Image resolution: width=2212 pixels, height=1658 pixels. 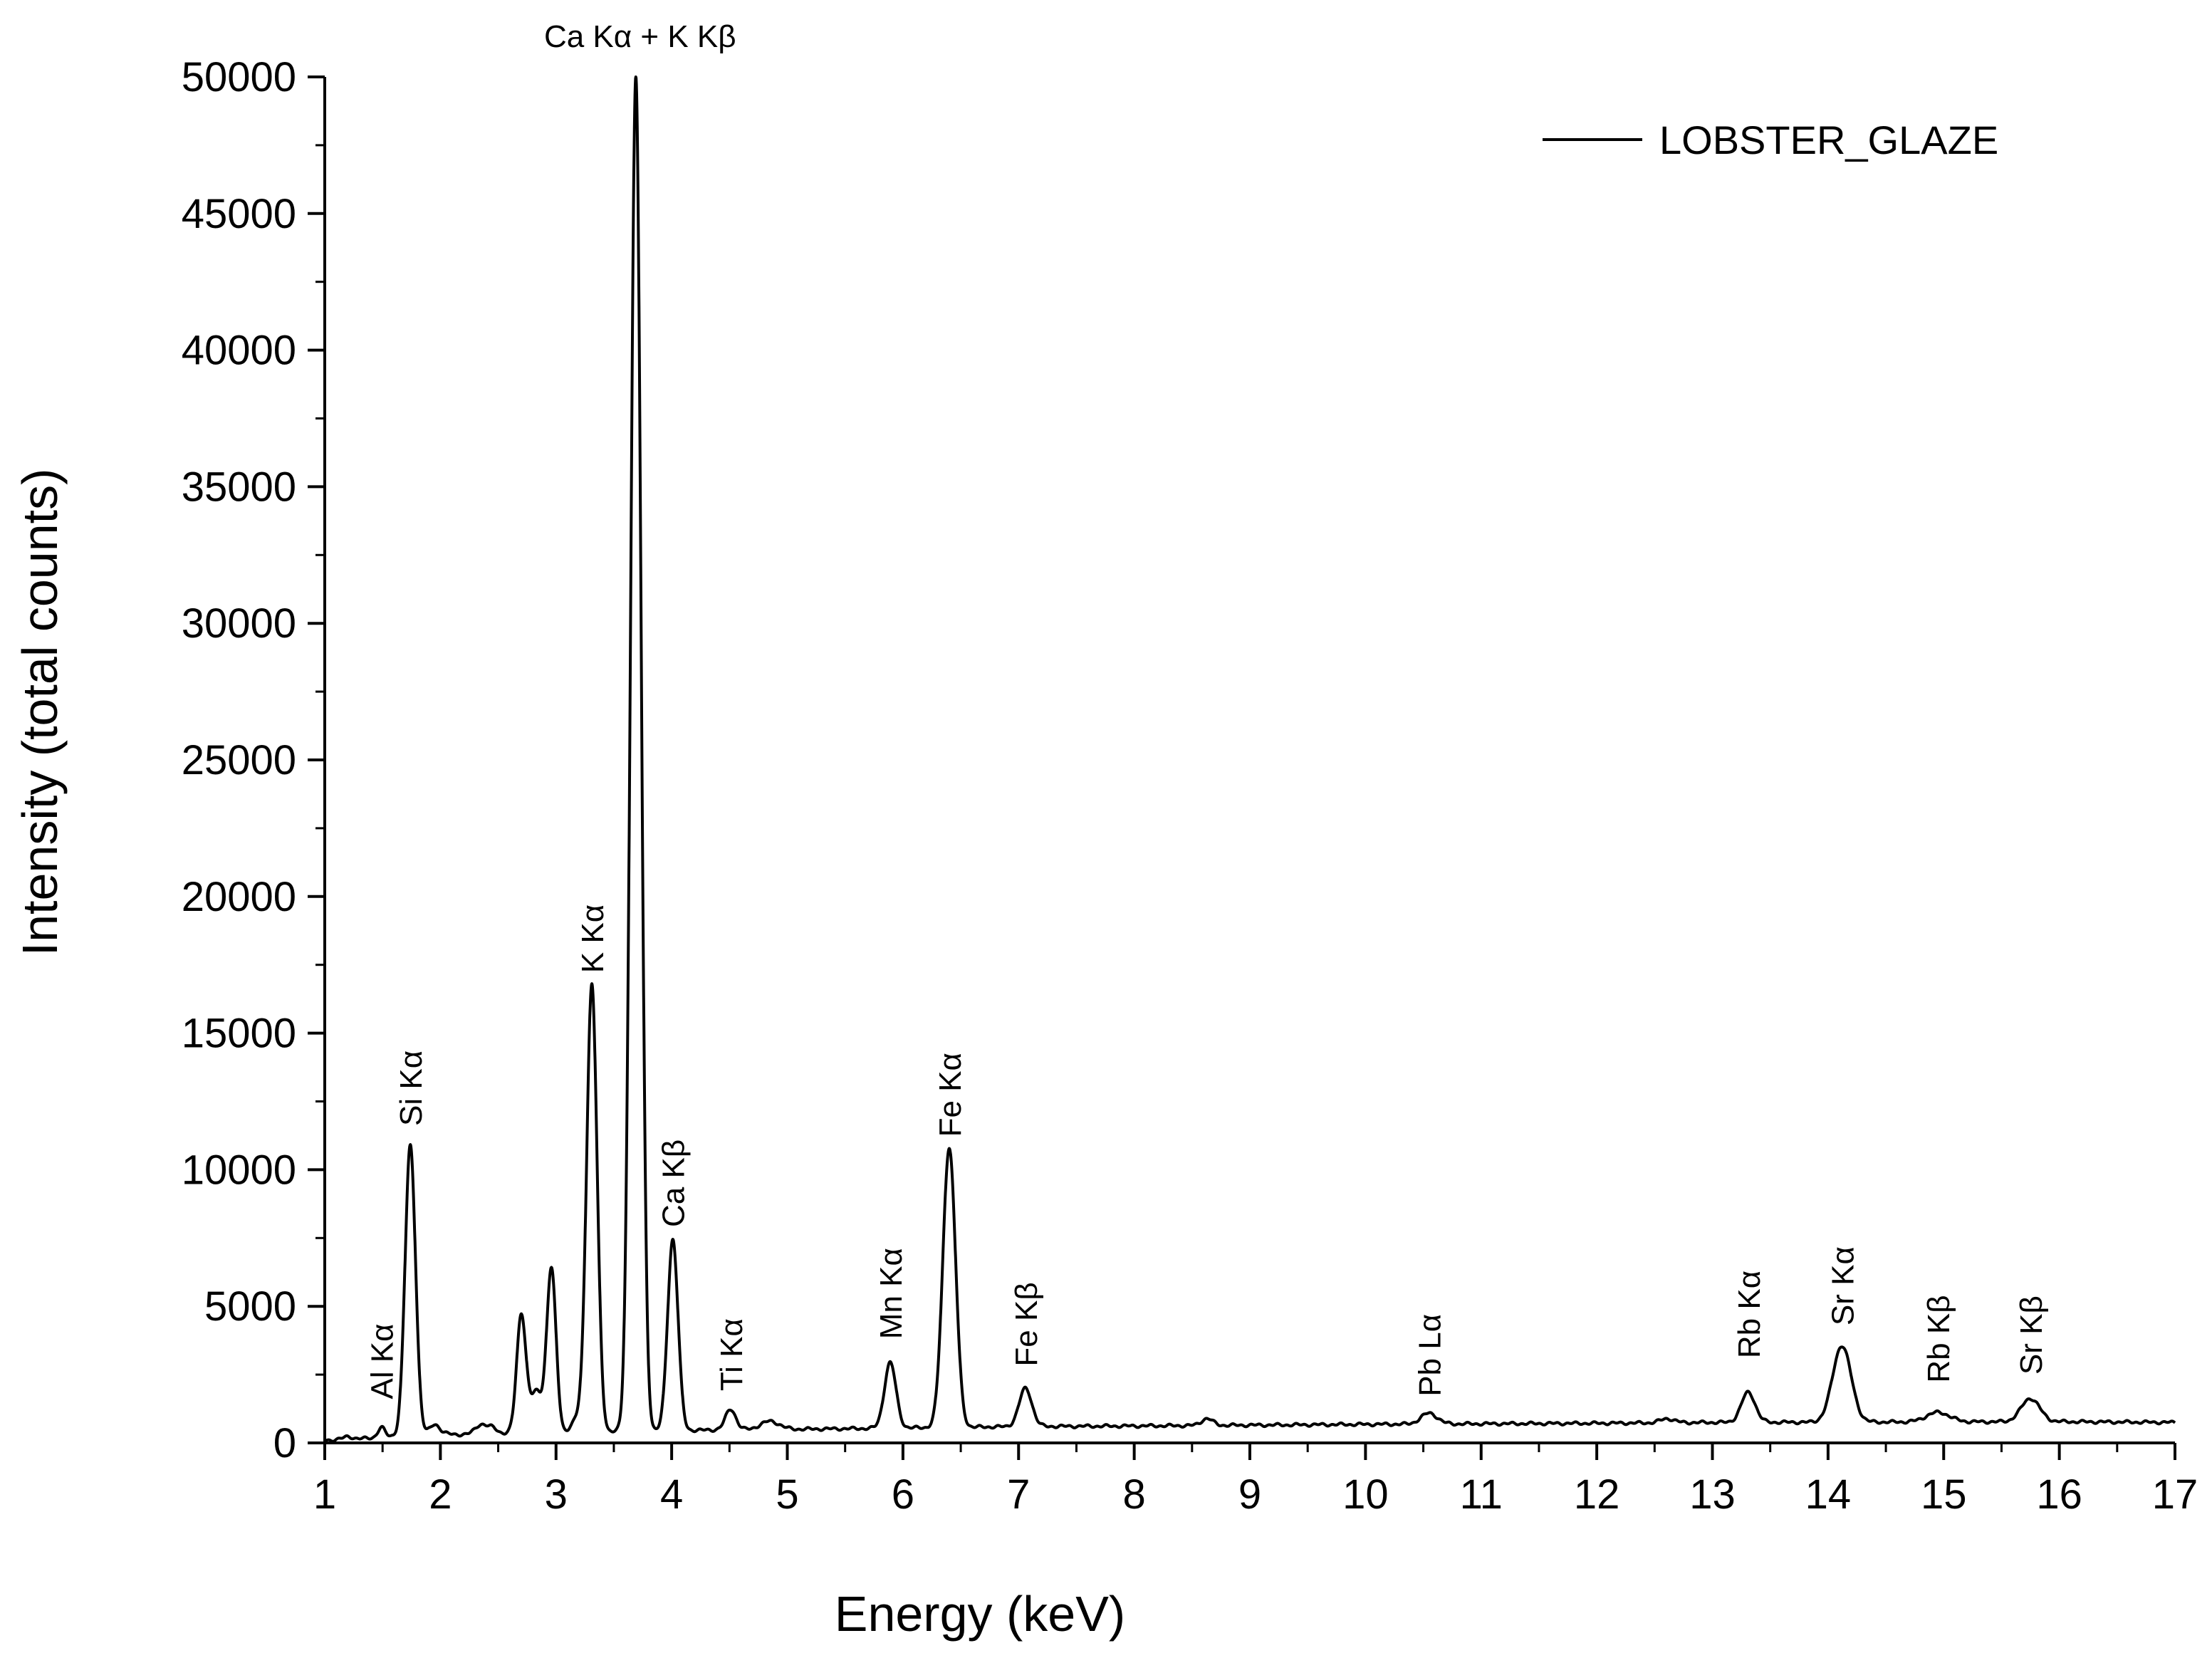 I want to click on y-tick-label: 5000, so click(x=250, y=1307).